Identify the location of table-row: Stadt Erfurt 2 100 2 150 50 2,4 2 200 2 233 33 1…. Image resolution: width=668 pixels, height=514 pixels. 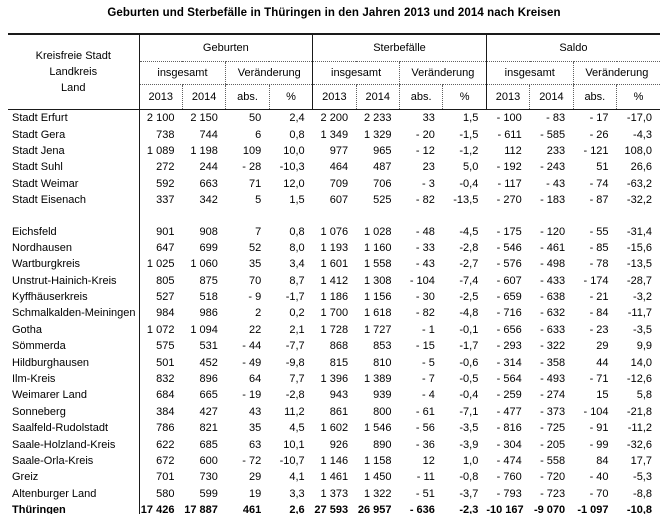
(334, 118).